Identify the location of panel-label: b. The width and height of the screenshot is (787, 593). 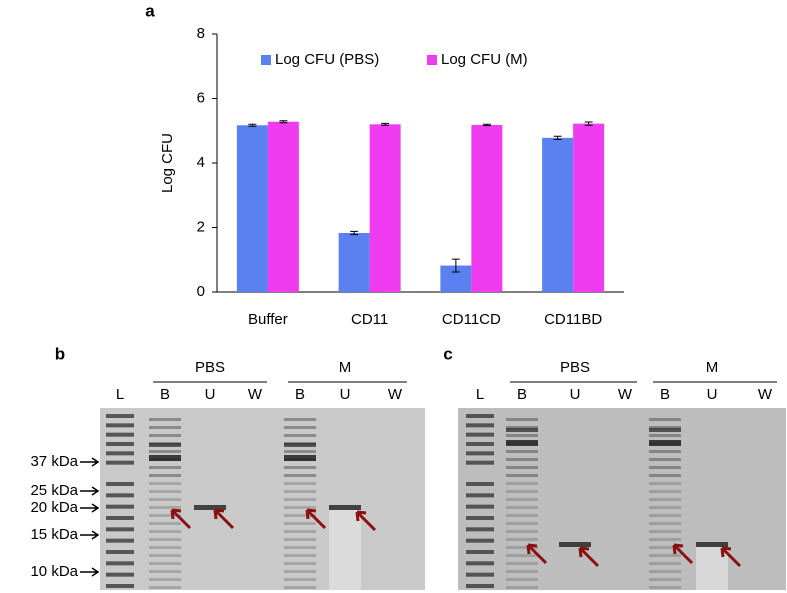
(60, 353).